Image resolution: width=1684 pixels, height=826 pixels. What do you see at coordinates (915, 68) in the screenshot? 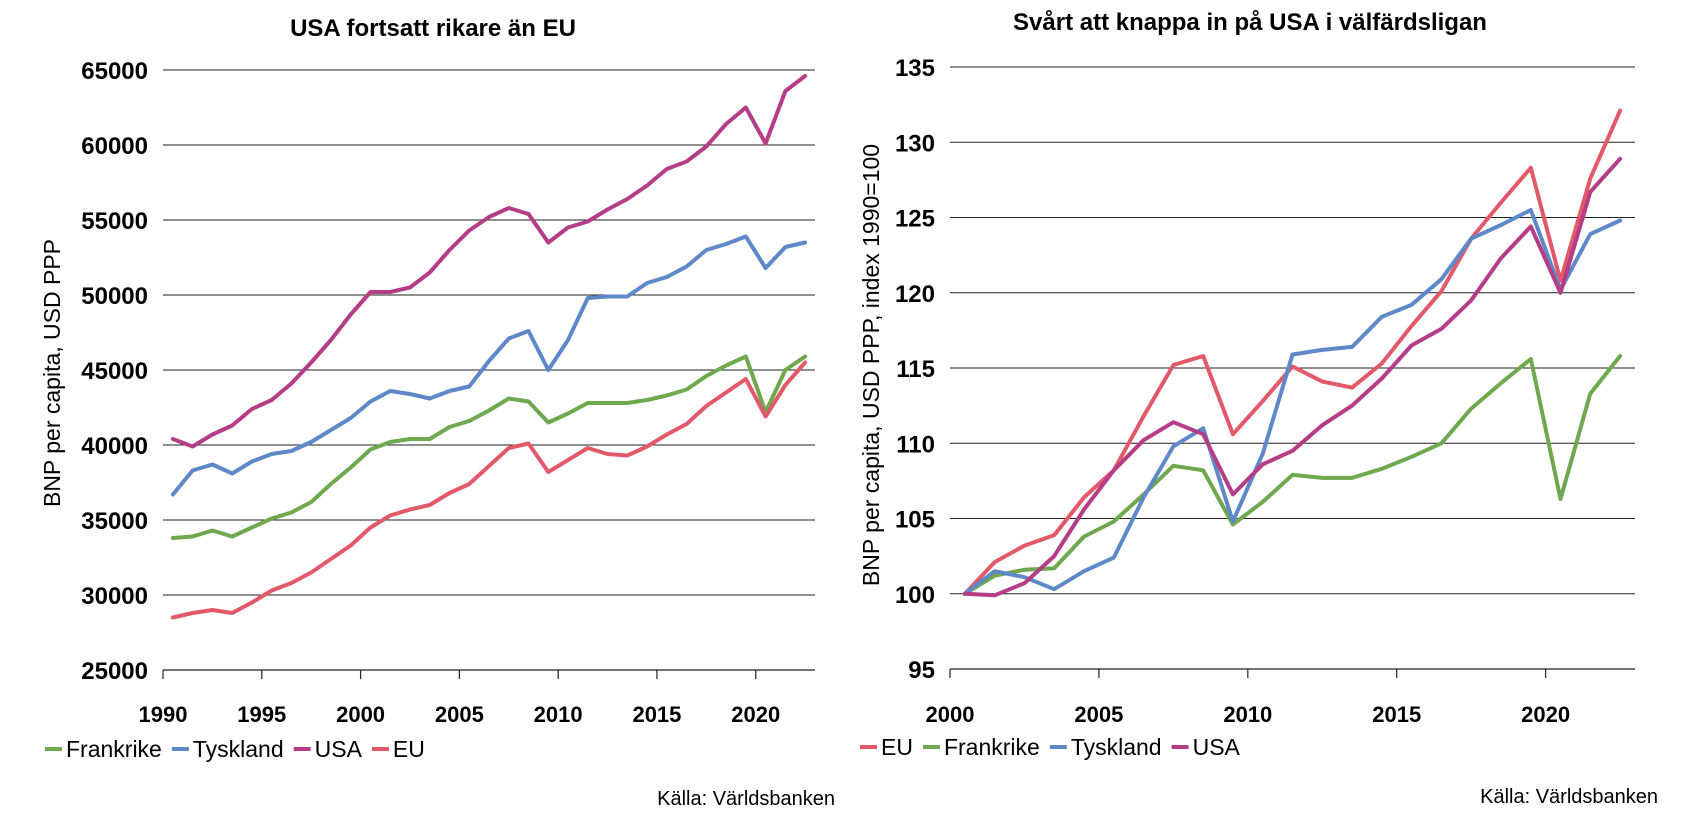
I see `right-chart-y-tick-label: 135` at bounding box center [915, 68].